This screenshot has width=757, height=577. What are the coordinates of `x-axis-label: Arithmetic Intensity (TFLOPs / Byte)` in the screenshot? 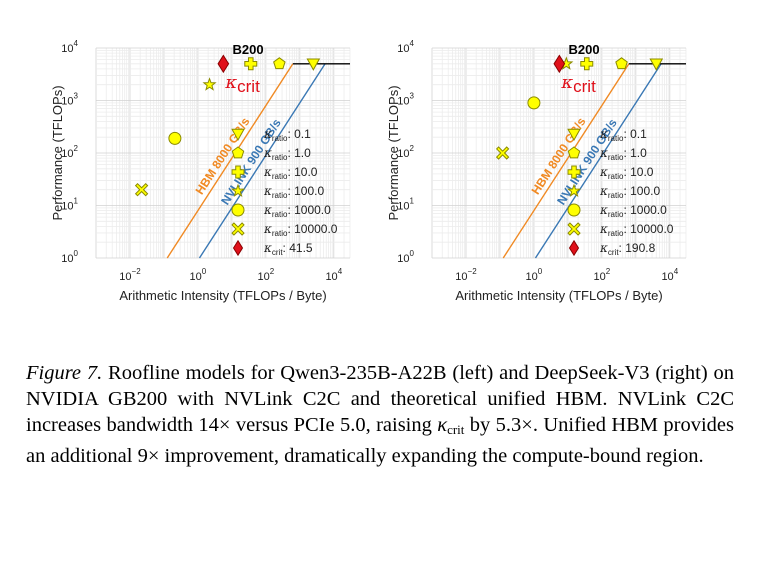 It's located at (222, 295).